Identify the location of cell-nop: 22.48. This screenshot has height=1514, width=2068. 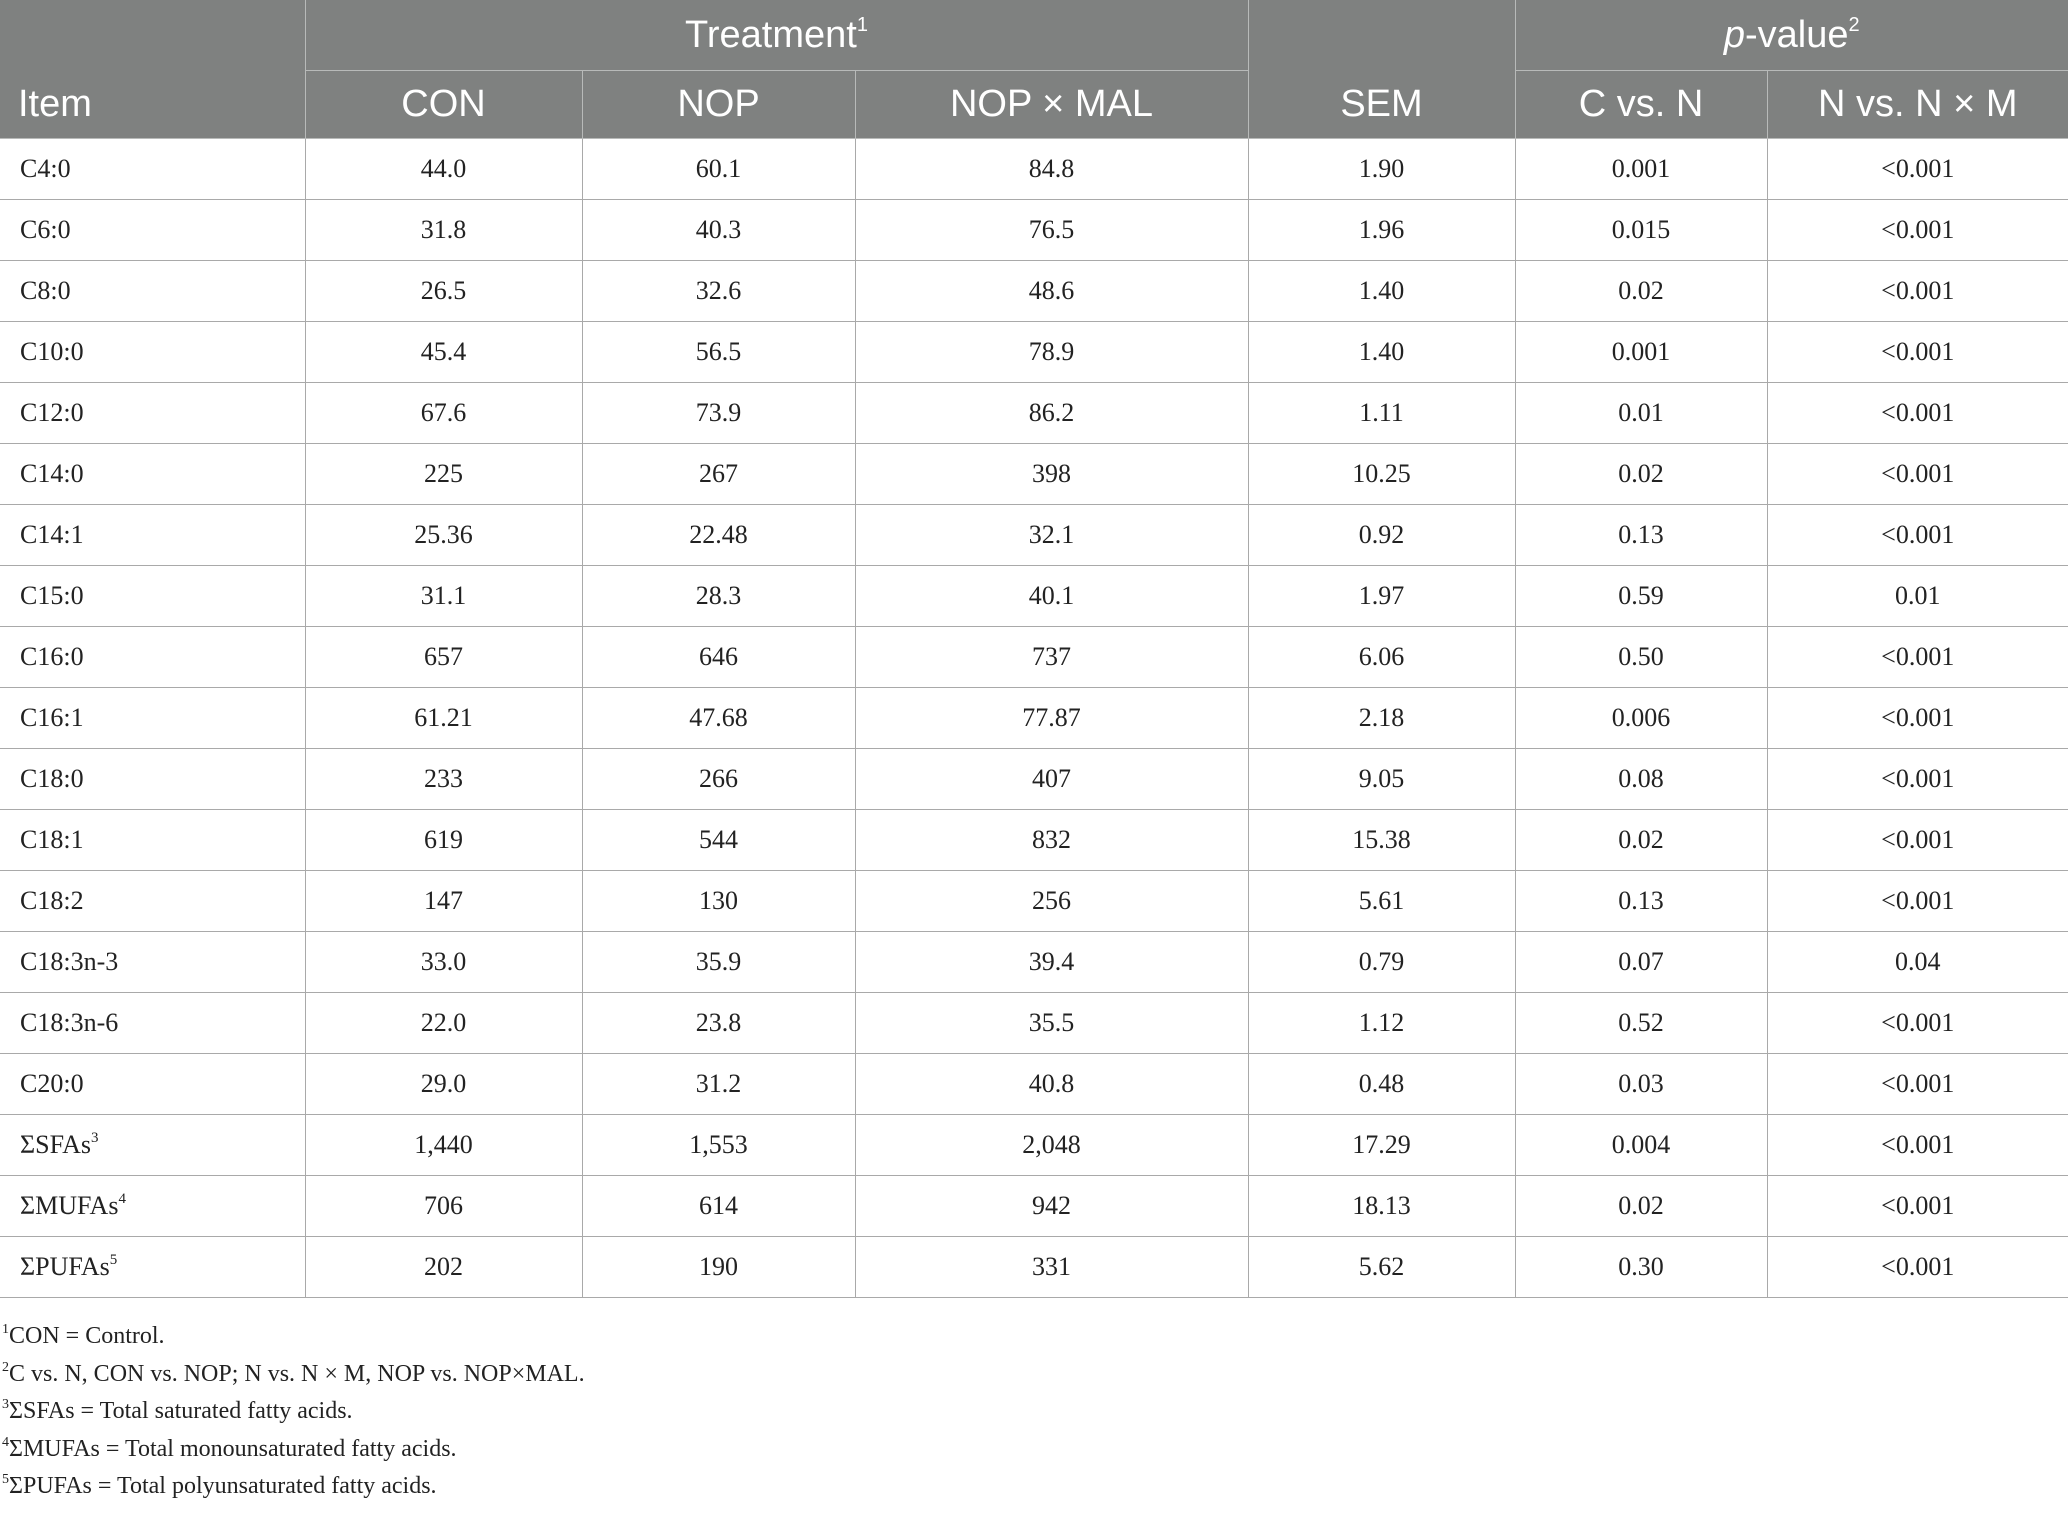
(719, 535).